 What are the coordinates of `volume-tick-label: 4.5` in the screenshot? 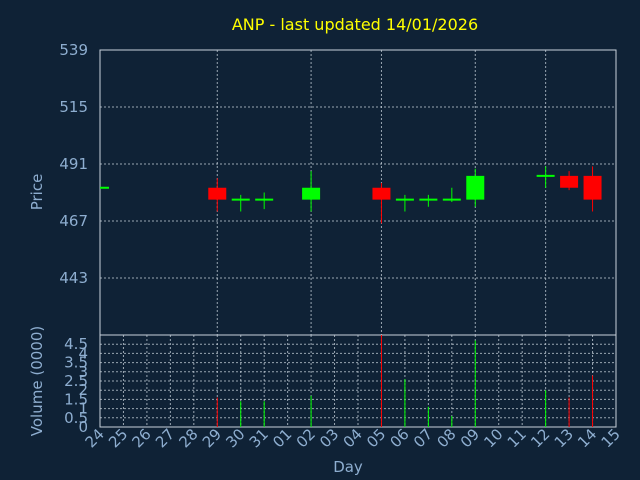 It's located at (76, 344).